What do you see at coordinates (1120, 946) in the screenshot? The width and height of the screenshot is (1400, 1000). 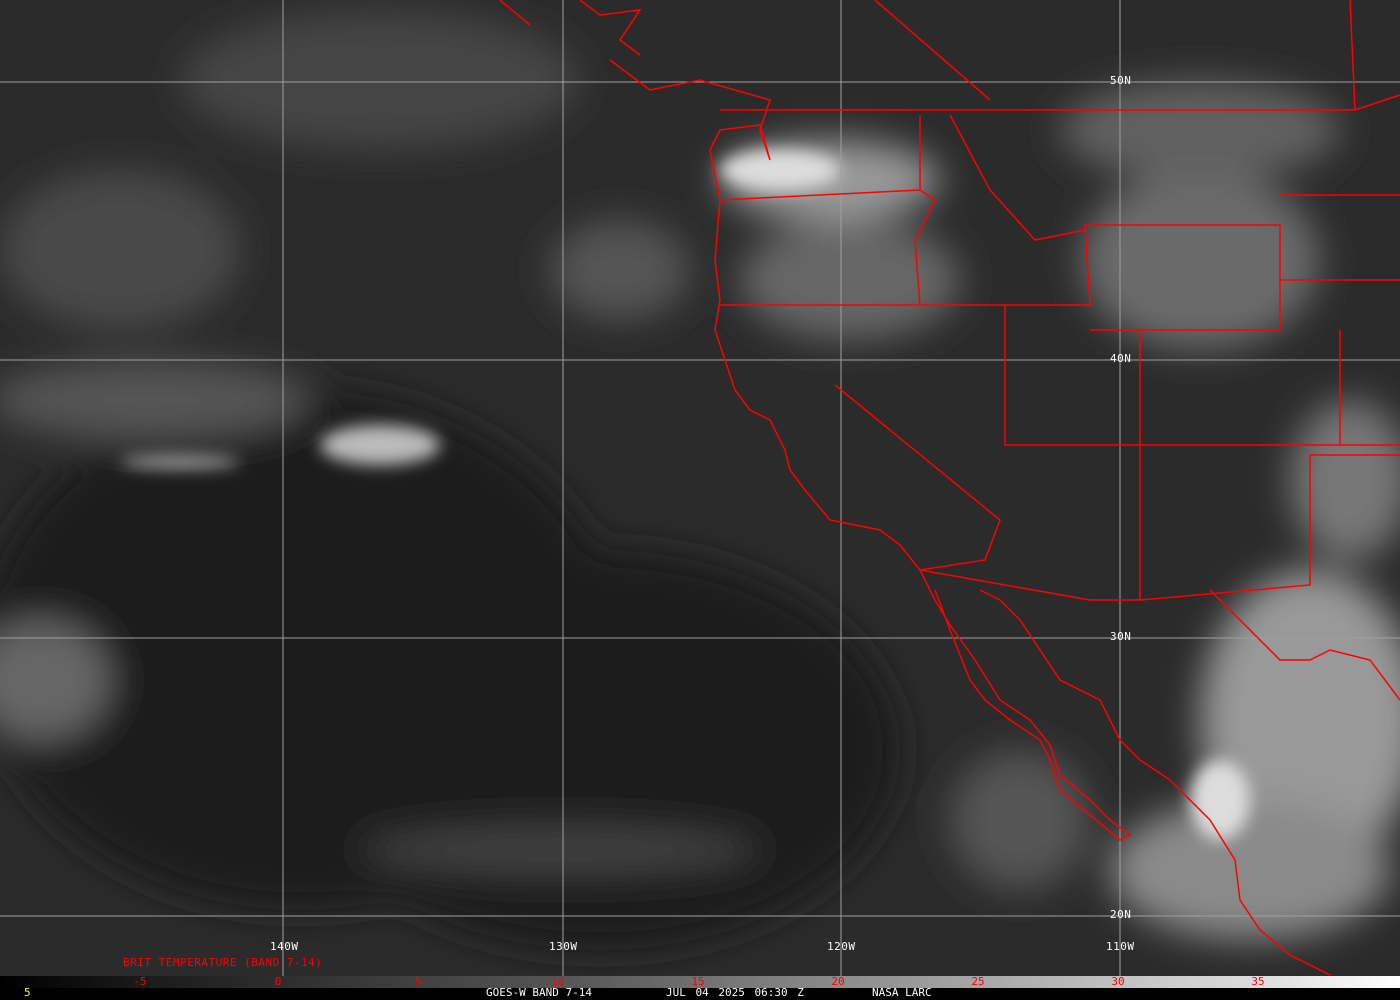 I see `lon-label-110w: 110W` at bounding box center [1120, 946].